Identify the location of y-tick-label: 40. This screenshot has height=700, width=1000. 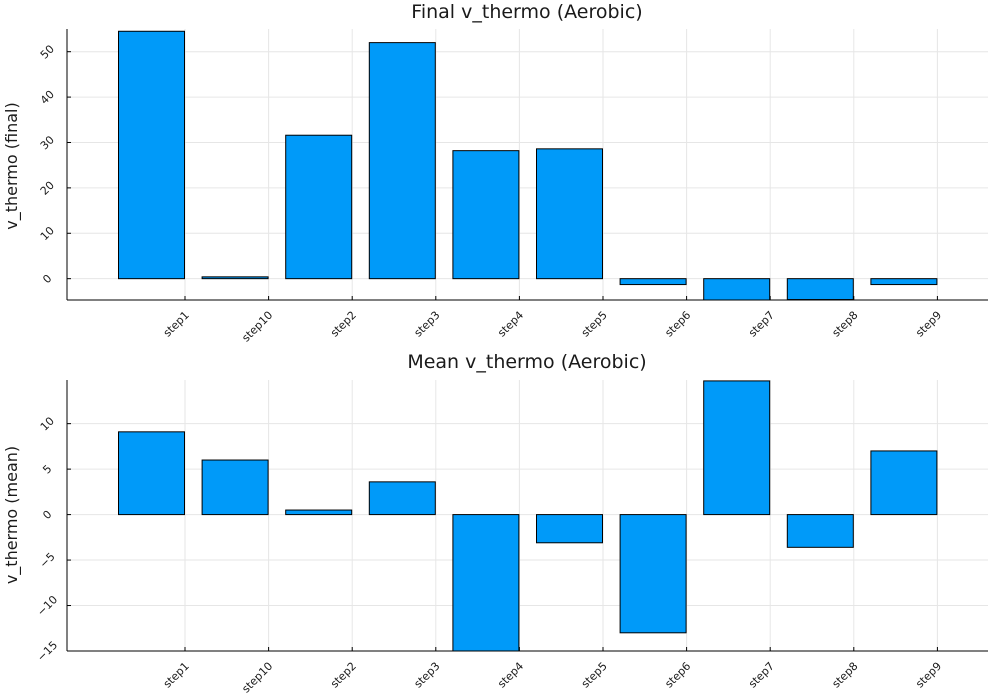
(47, 97).